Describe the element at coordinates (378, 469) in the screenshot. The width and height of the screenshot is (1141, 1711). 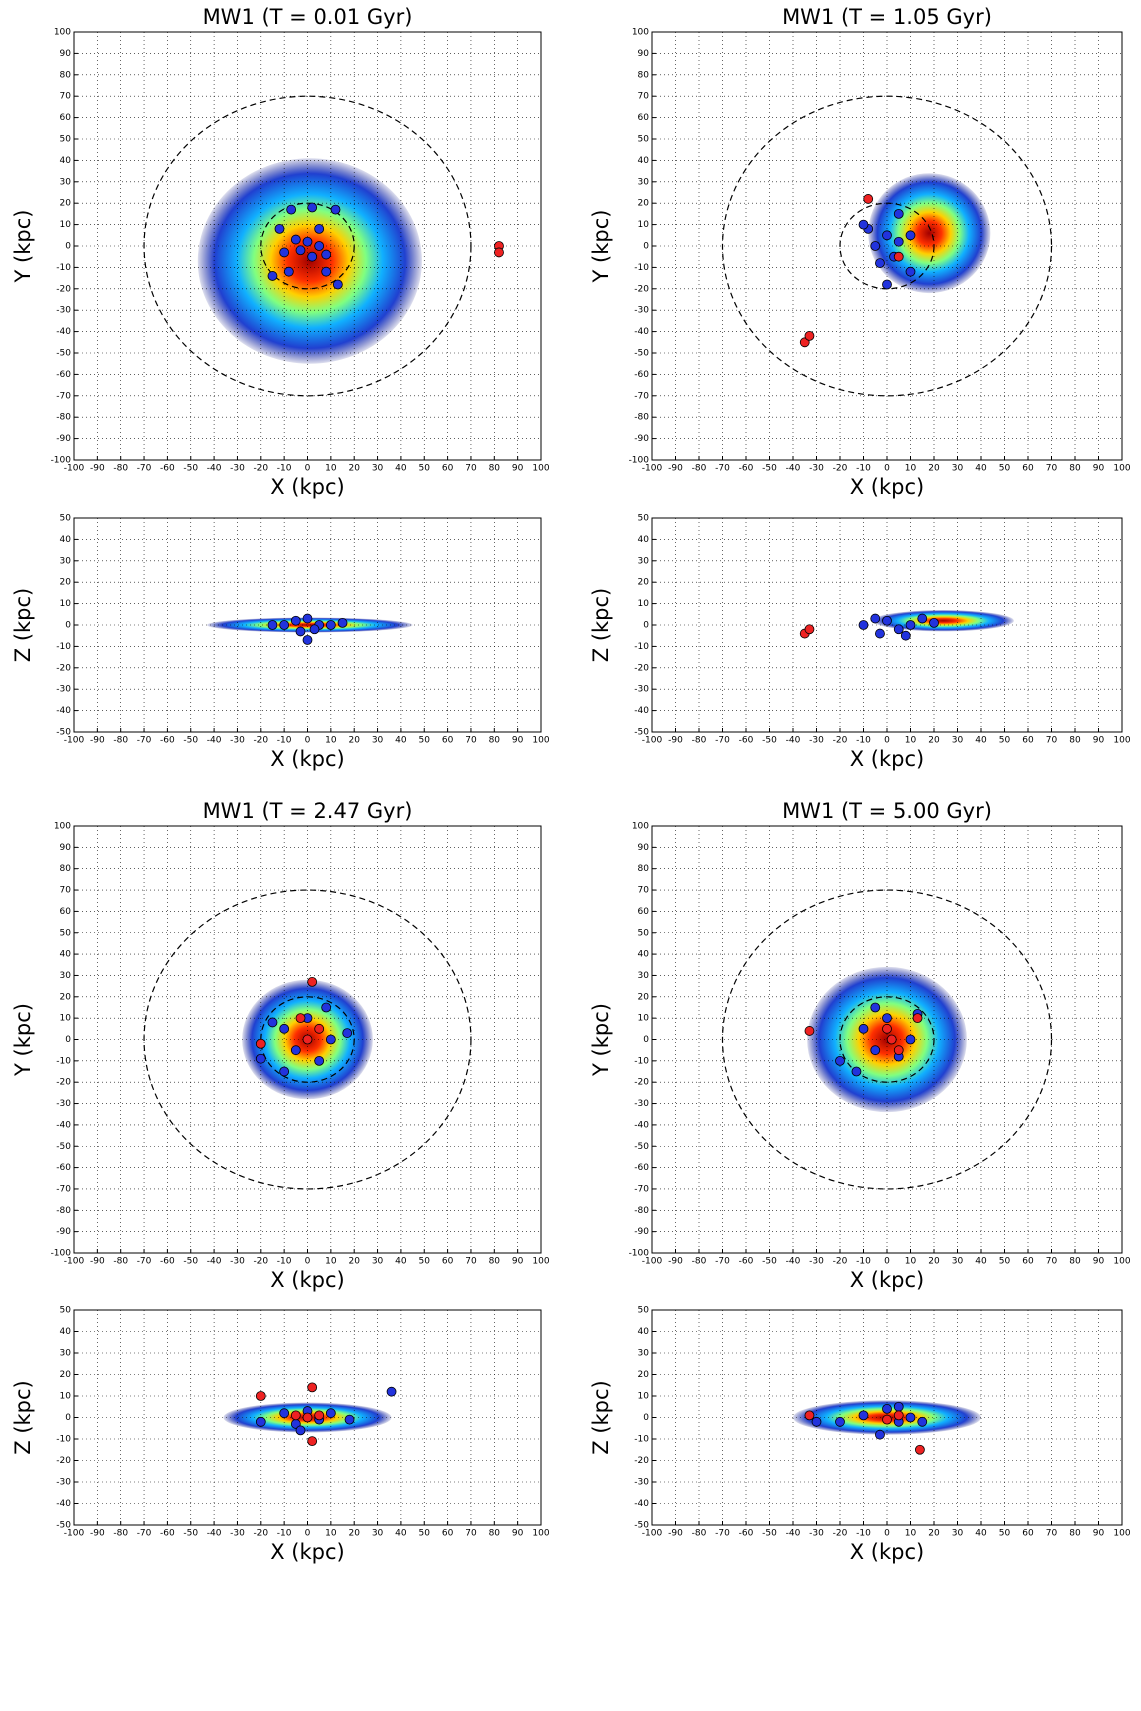
I see `x-tick-label: 30` at that location.